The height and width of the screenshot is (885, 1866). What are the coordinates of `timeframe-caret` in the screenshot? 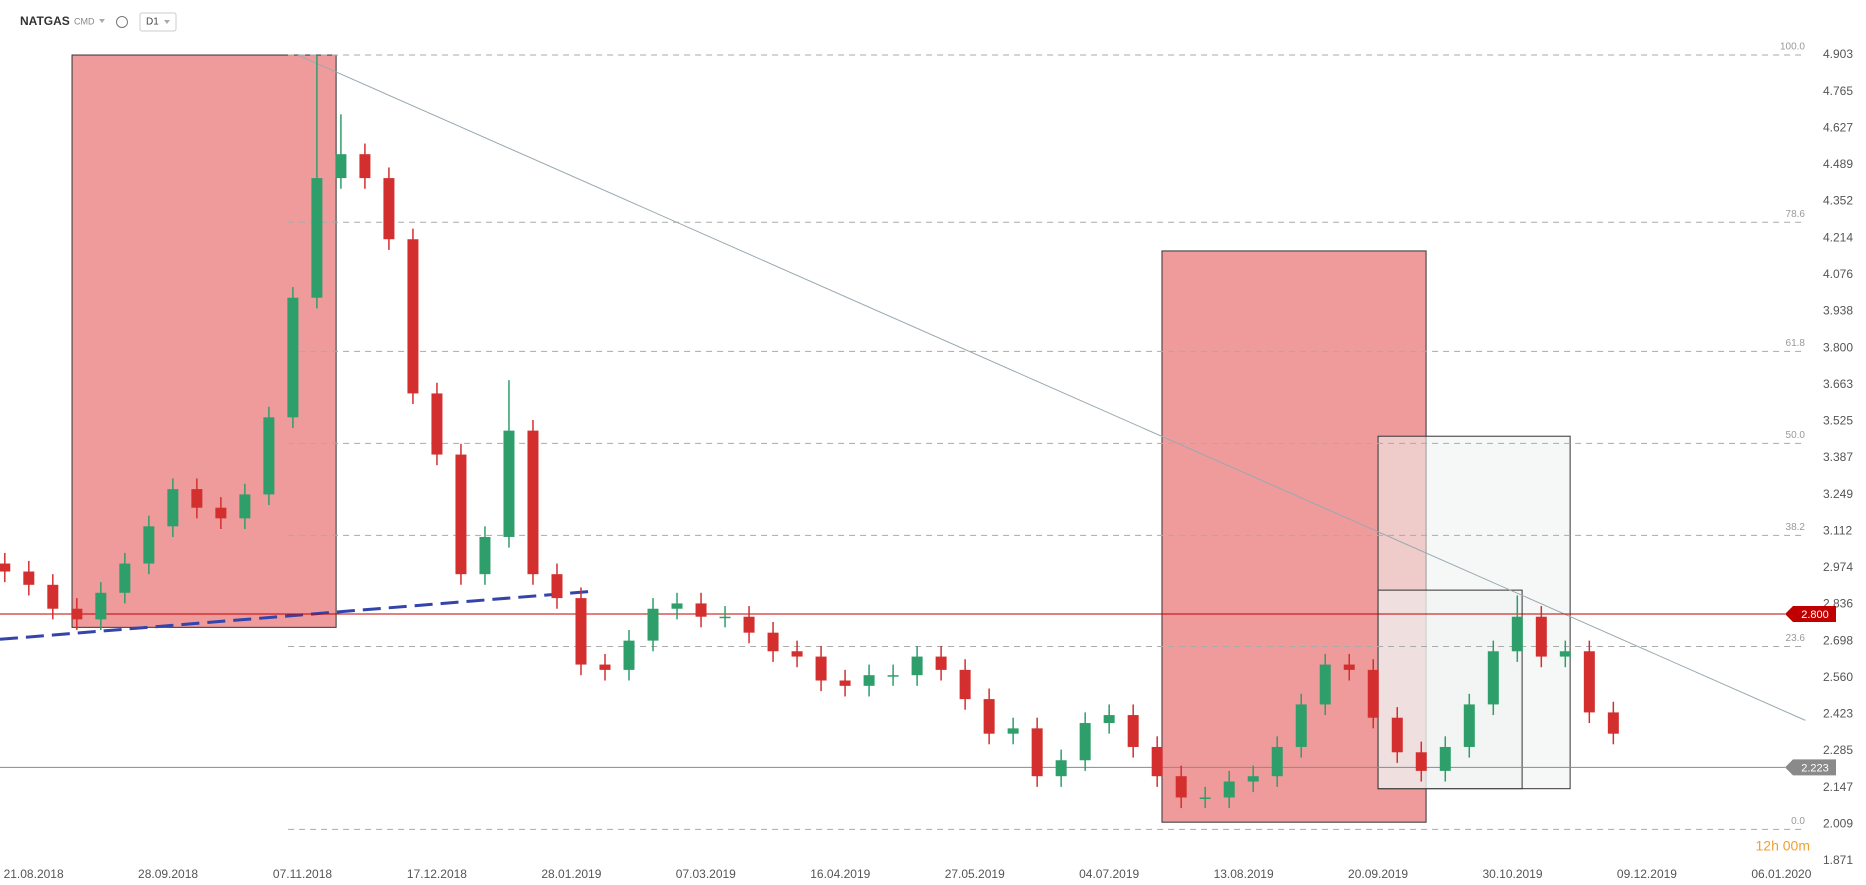 It's located at (167, 22).